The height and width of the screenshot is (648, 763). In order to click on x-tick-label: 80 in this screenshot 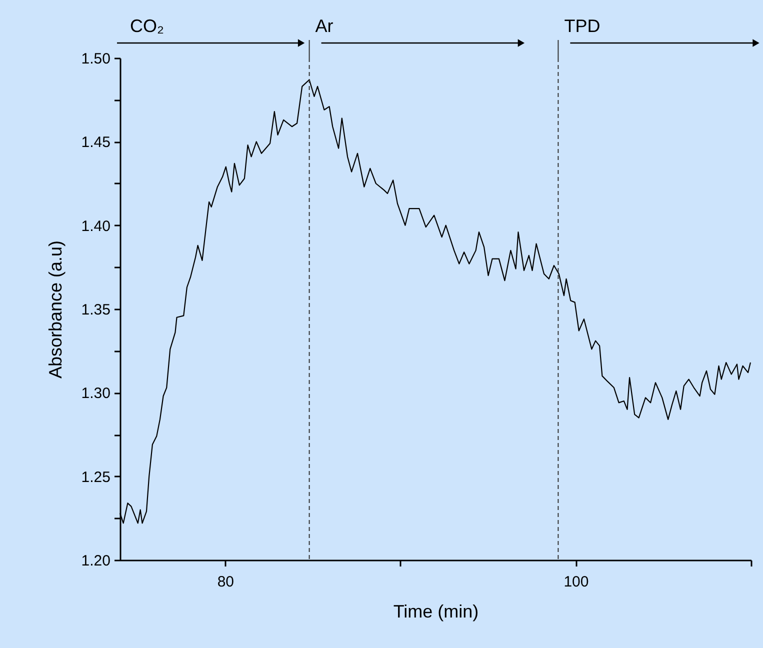, I will do `click(225, 582)`.